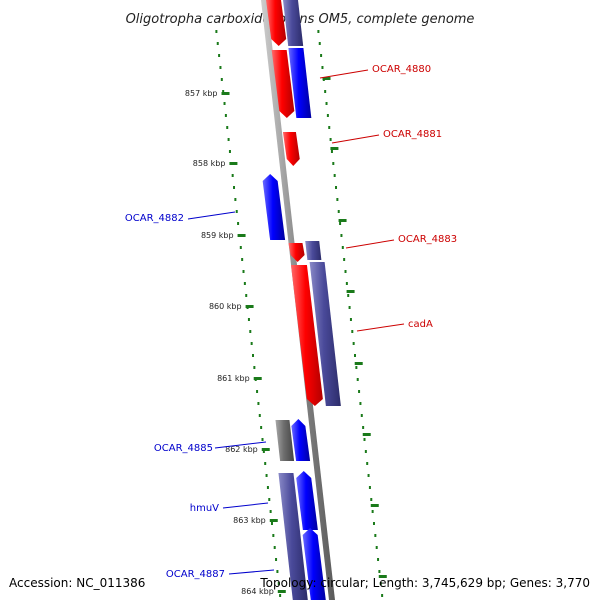 The image size is (600, 600). Describe the element at coordinates (217, 235) in the screenshot. I see `tick-label: 859 kbp` at that location.